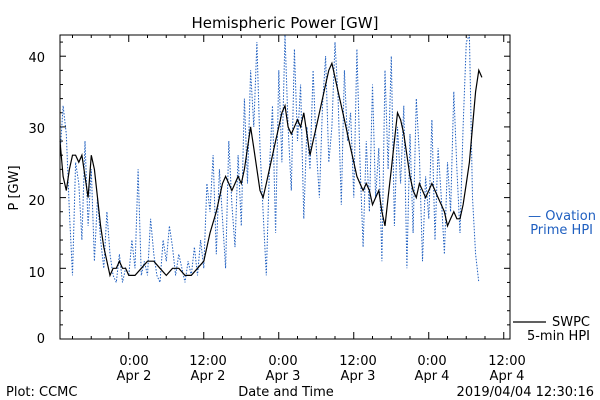 The width and height of the screenshot is (600, 400). Describe the element at coordinates (525, 392) in the screenshot. I see `plot-timestamp: 2019/04/04 12:30:16` at that location.